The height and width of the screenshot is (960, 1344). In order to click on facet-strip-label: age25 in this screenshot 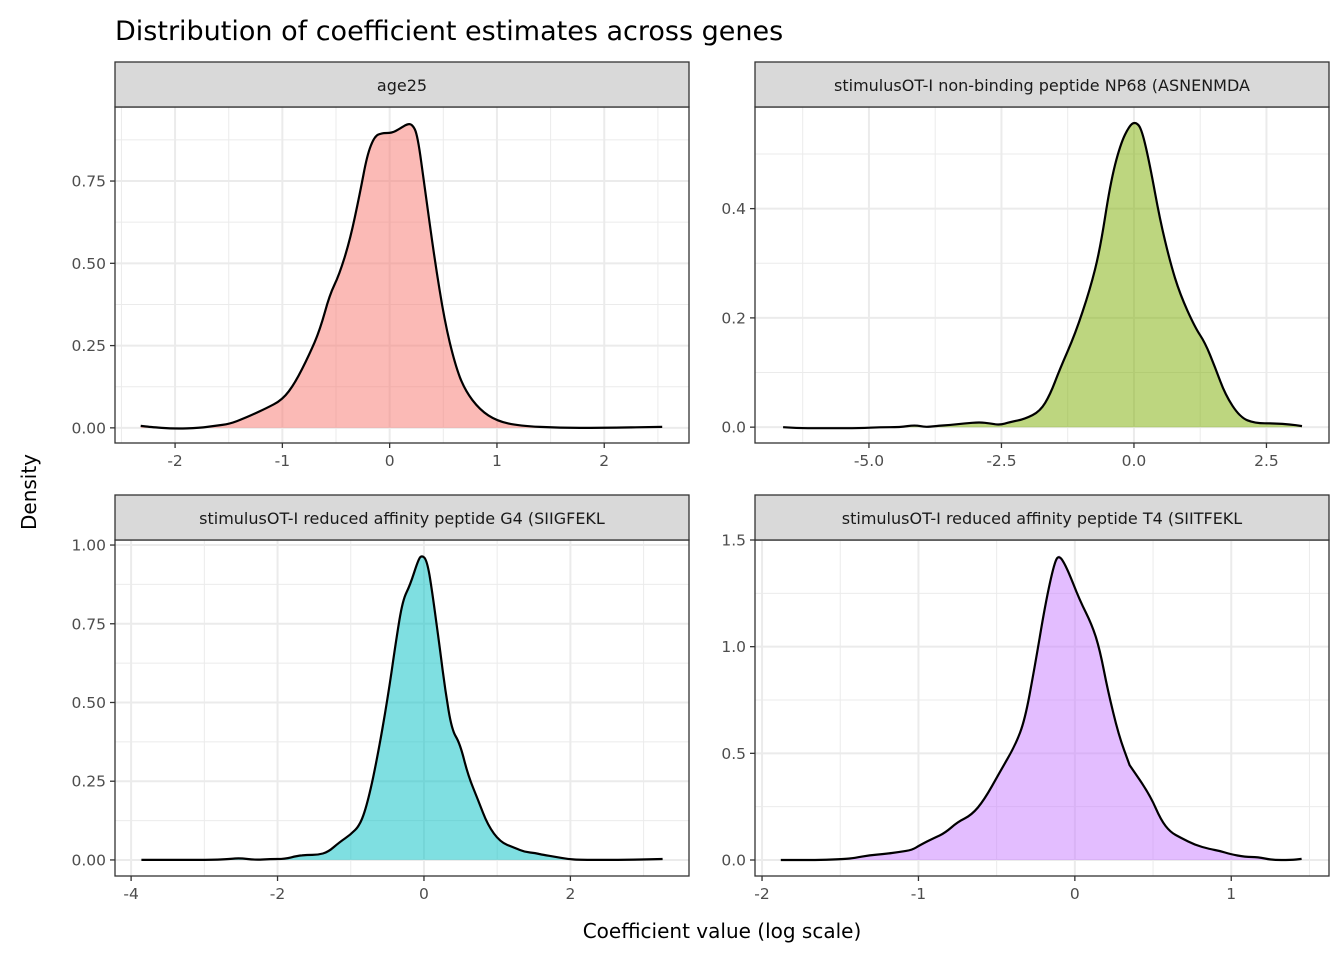, I will do `click(402, 85)`.